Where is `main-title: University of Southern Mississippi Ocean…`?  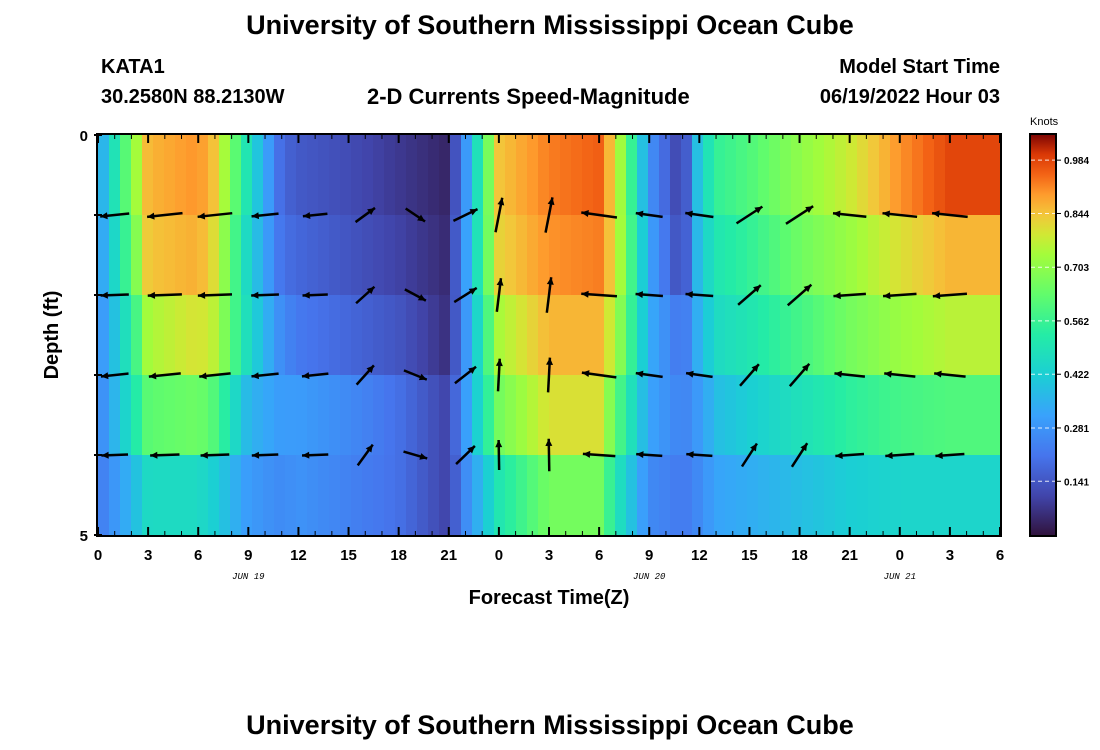
main-title: University of Southern Mississippi Ocean… is located at coordinates (550, 25).